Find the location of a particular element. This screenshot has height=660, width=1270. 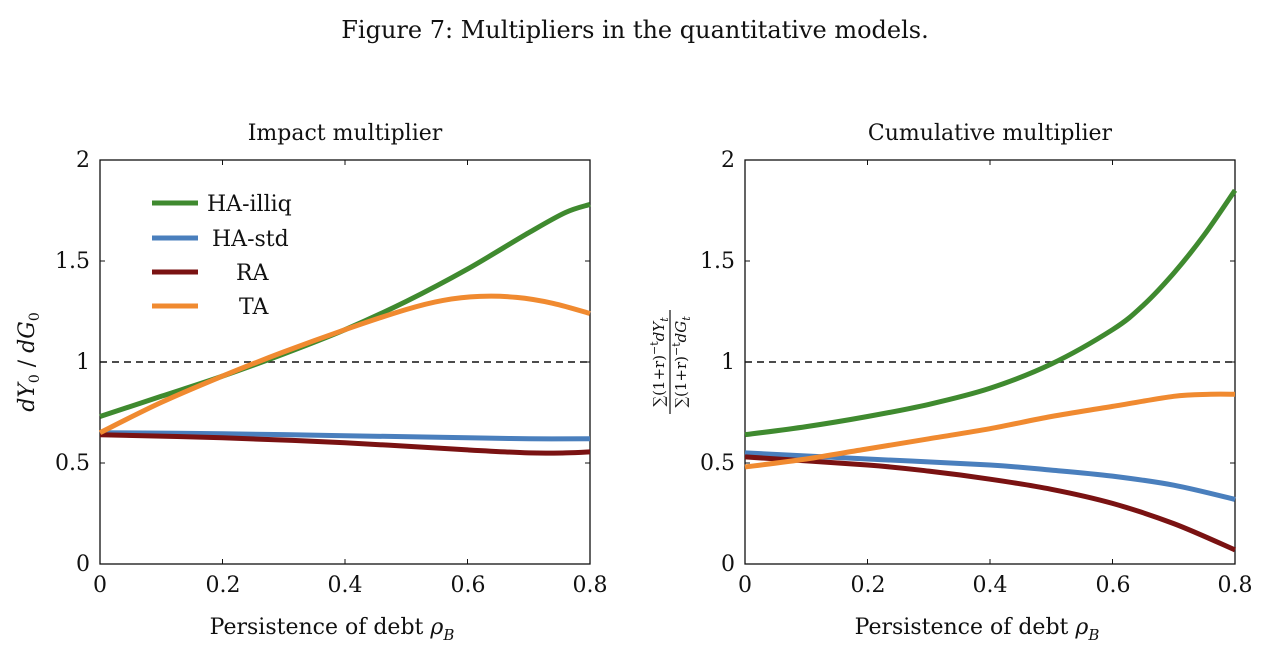

panel-title: Impact multiplier is located at coordinates (345, 133).